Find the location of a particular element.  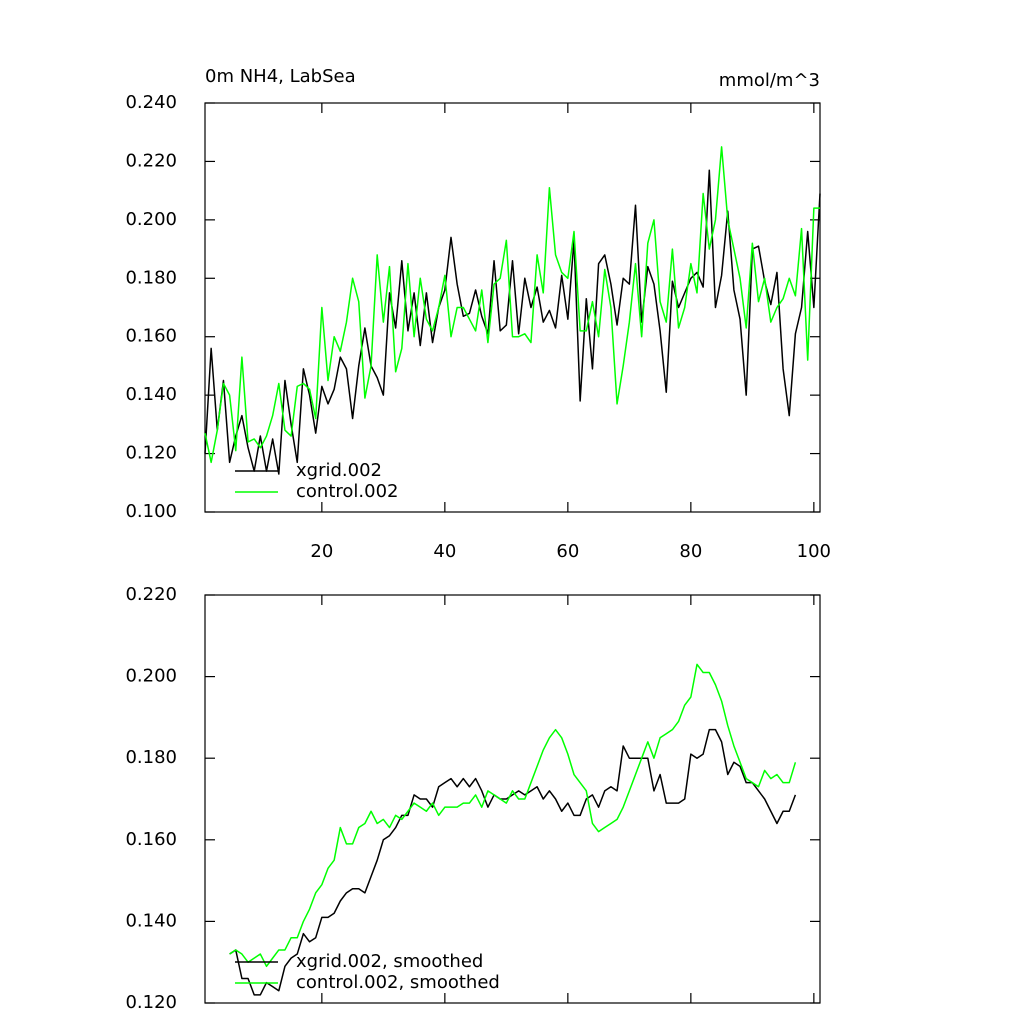

units-label: mmol/m^3 is located at coordinates (769, 80).